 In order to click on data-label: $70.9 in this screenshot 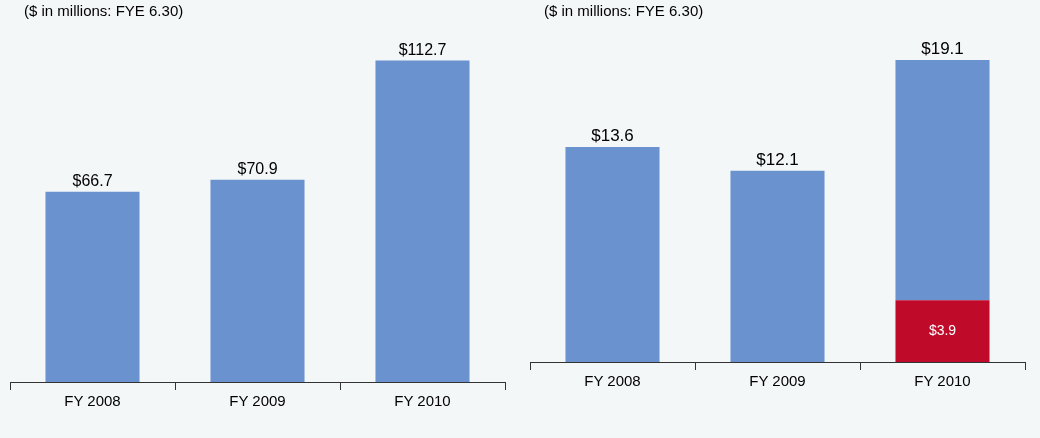, I will do `click(257, 169)`.